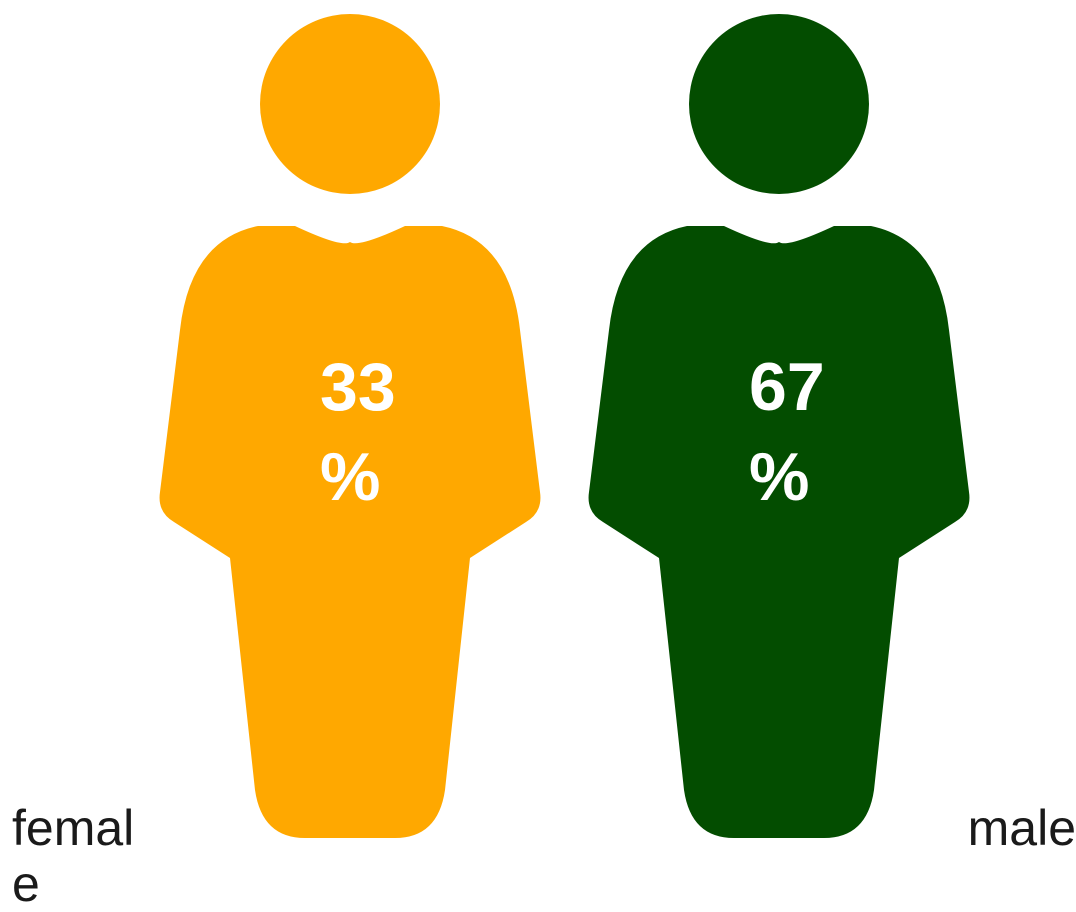 This screenshot has width=1076, height=912. I want to click on percent-sign-female: %, so click(350, 477).